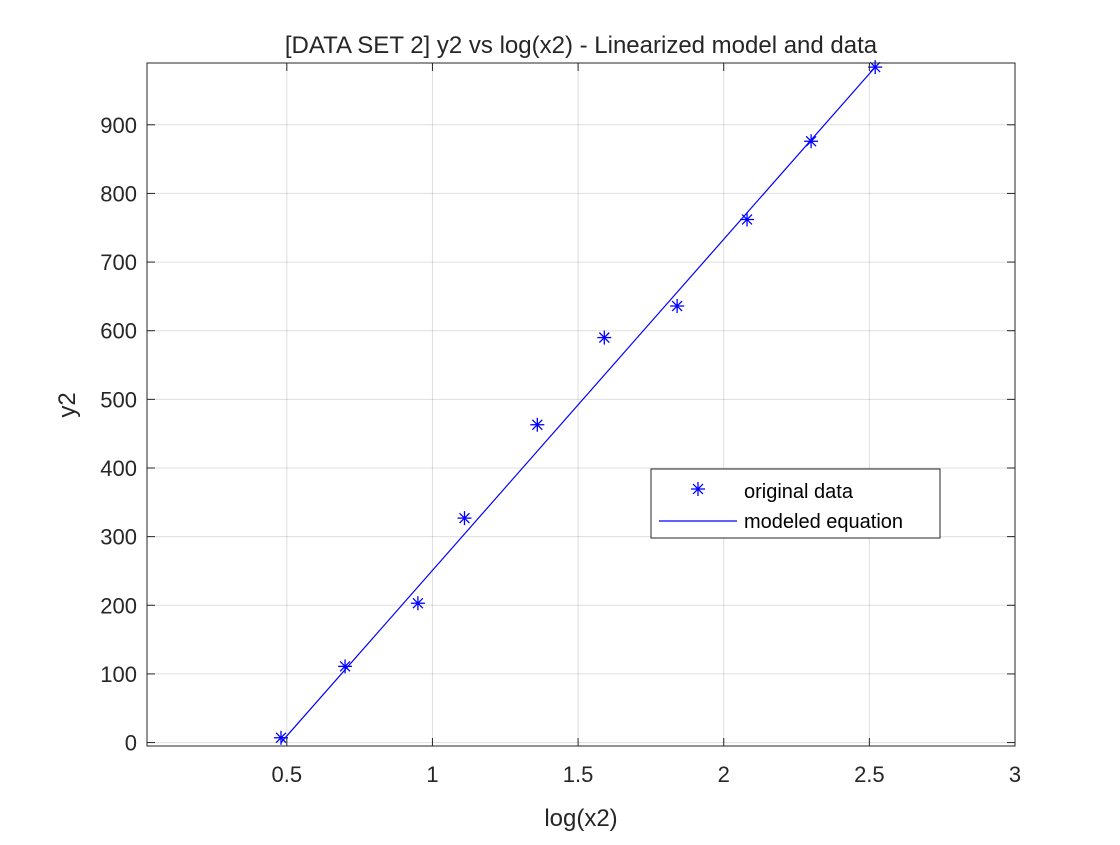  I want to click on legend-label-modeled-equation: modeled equation, so click(823, 522).